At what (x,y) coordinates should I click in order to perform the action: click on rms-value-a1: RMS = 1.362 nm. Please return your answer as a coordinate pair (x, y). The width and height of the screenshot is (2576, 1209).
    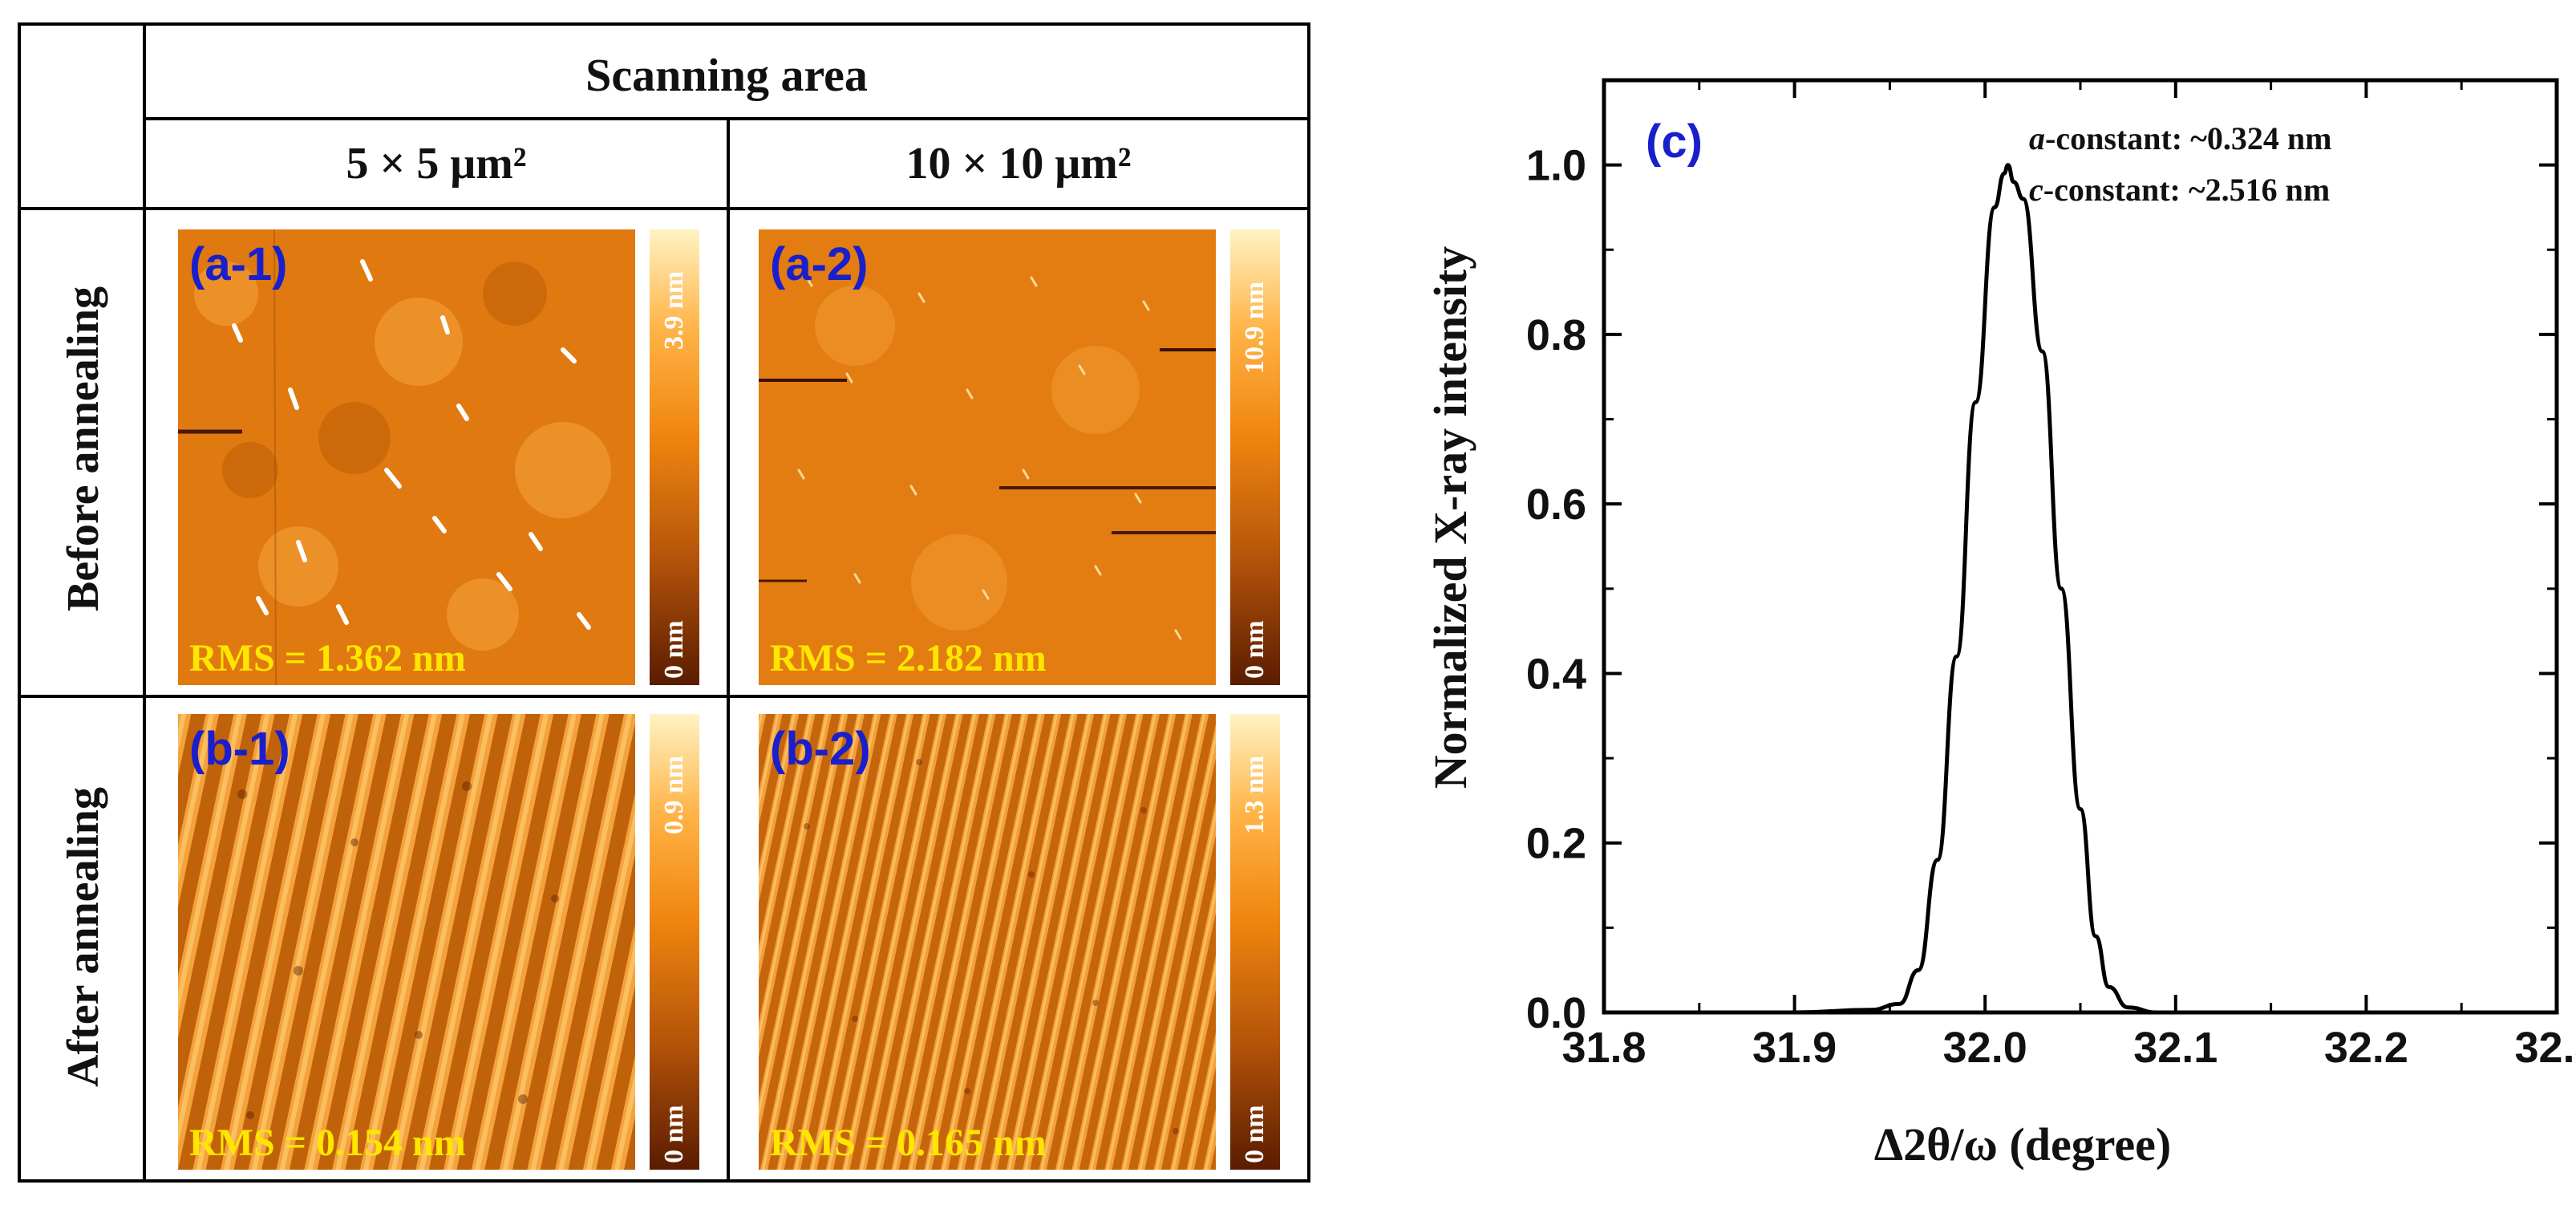
    Looking at the image, I should click on (327, 658).